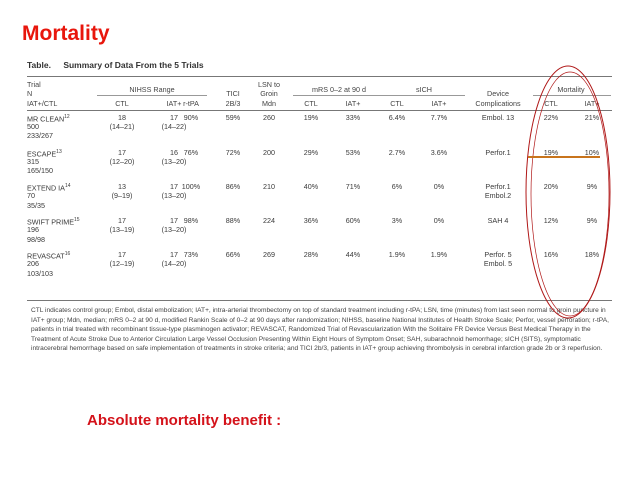 This screenshot has width=638, height=479. I want to click on row2-trial: ESCAPE13, so click(44, 154).